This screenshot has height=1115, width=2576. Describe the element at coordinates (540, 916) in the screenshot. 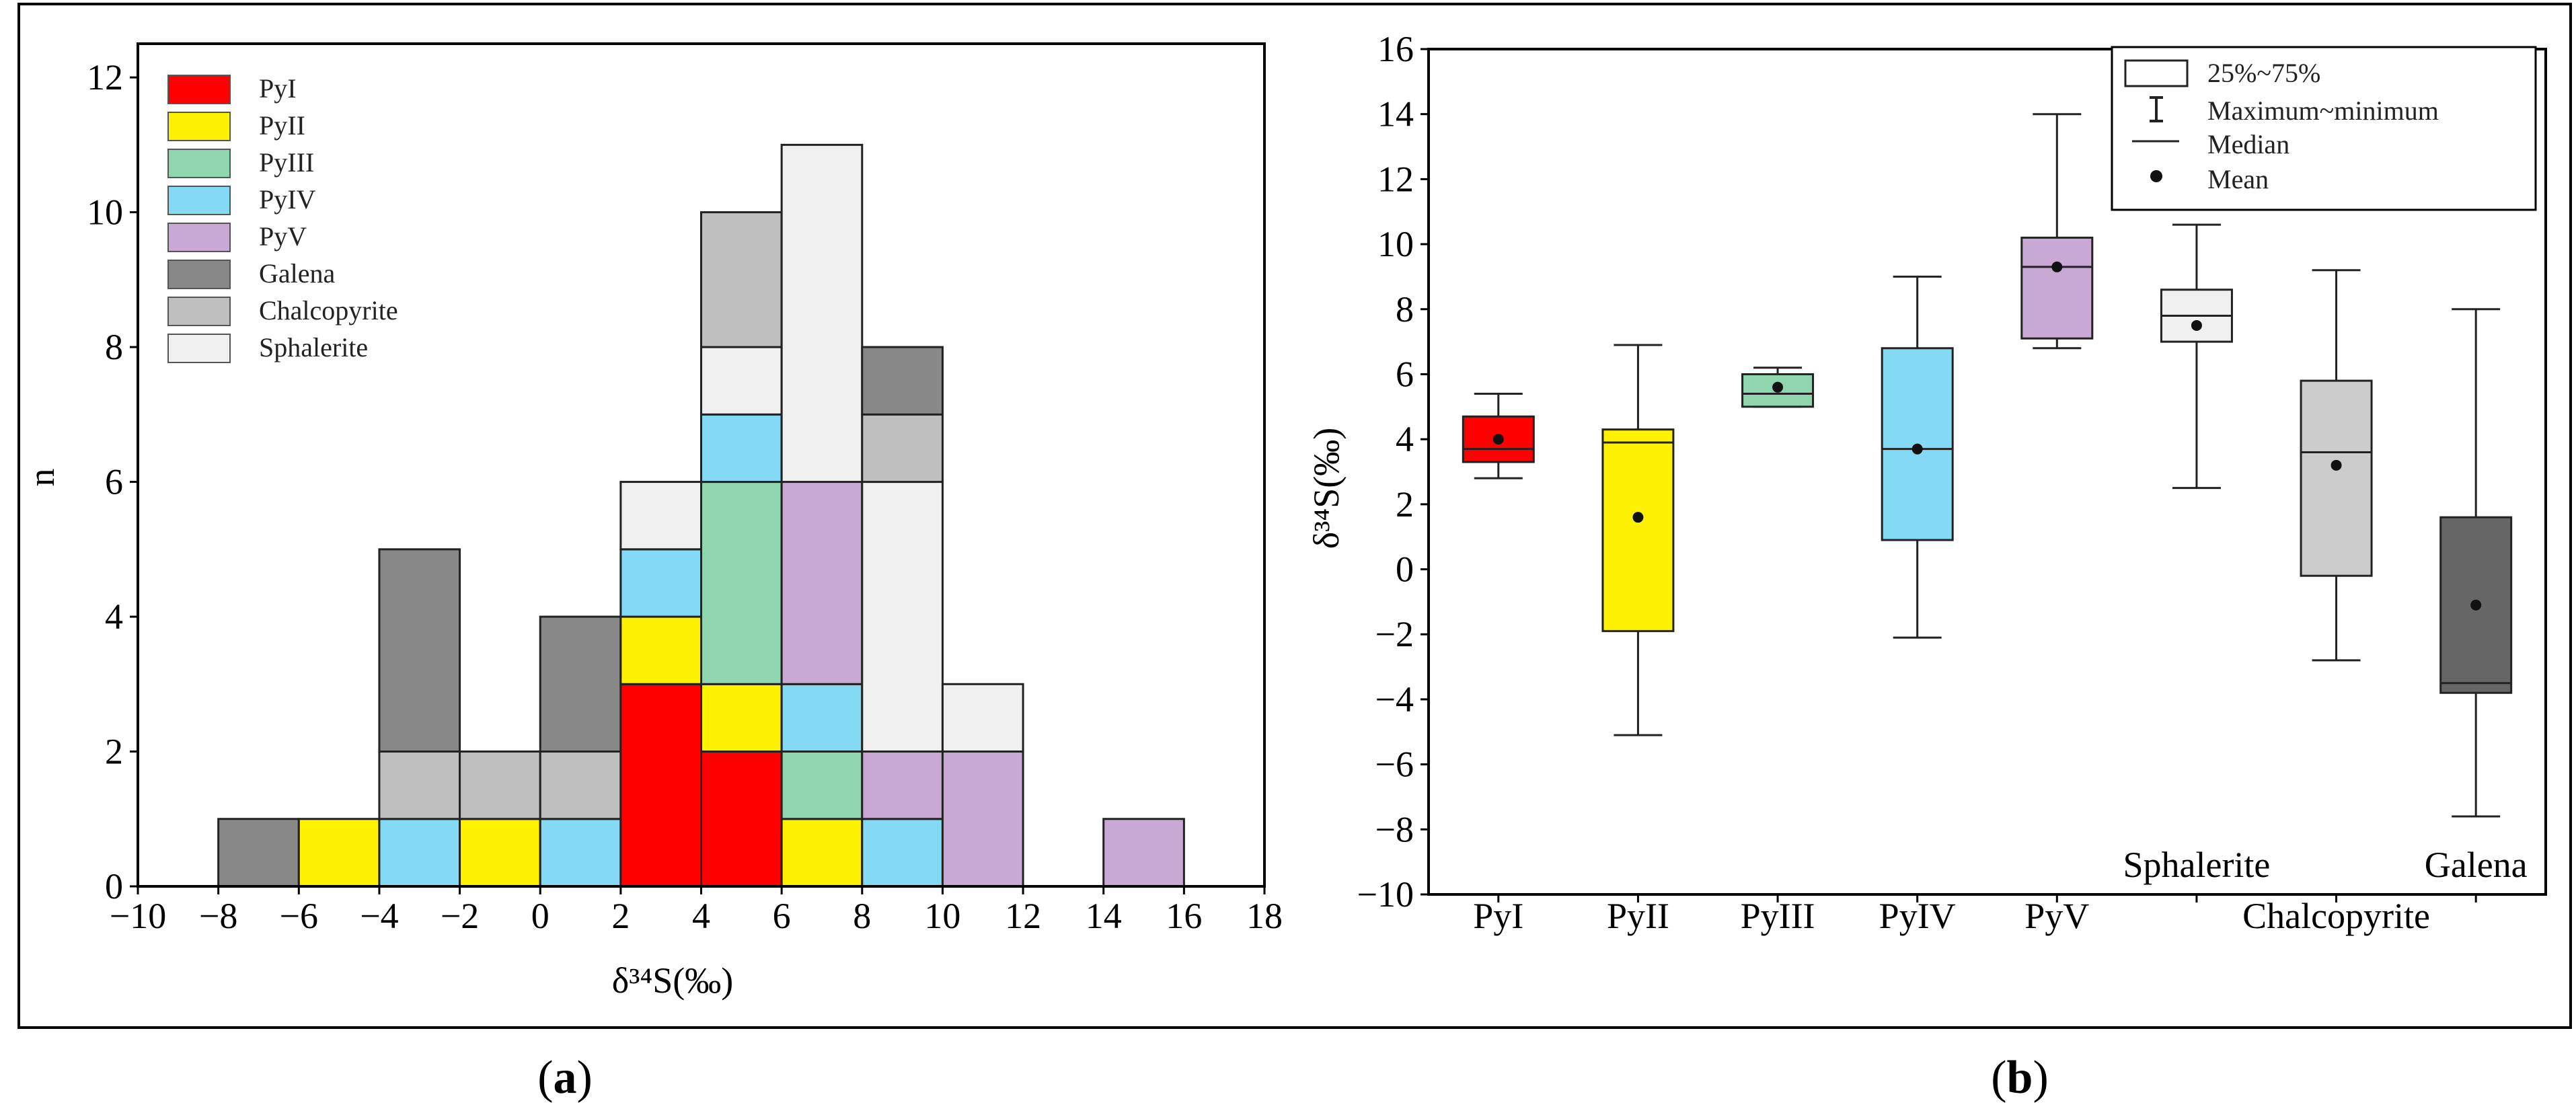

I see `histogram-x-tick-label: 0` at that location.